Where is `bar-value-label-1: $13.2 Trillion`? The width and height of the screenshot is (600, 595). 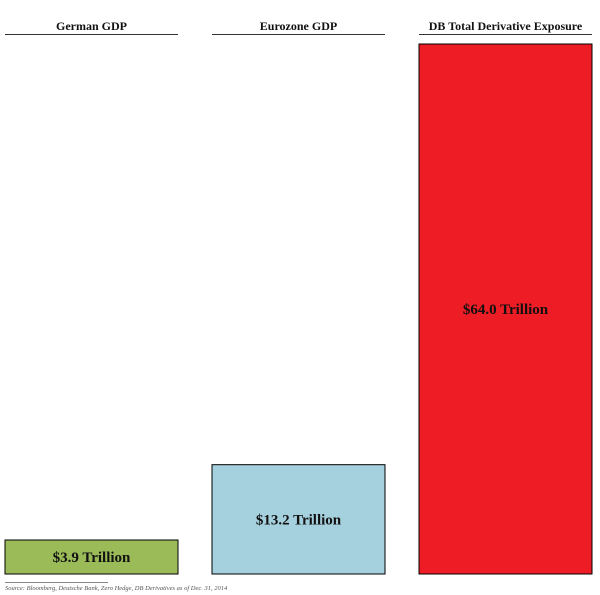
bar-value-label-1: $13.2 Trillion is located at coordinates (299, 520).